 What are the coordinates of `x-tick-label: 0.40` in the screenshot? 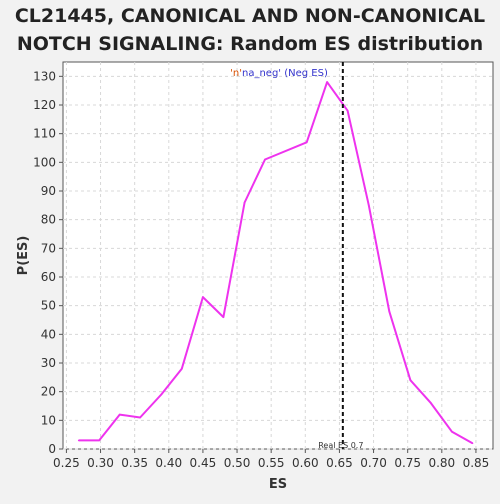 It's located at (168, 463).